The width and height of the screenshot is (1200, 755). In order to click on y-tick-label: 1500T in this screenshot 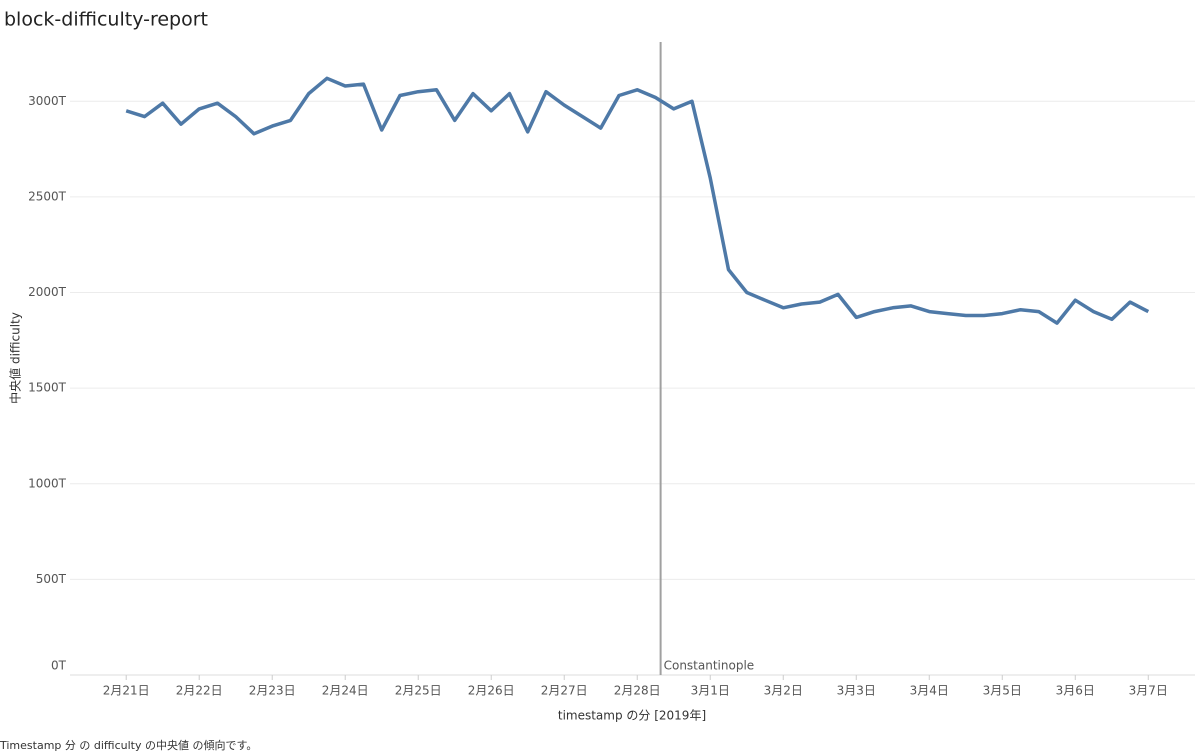, I will do `click(47, 388)`.